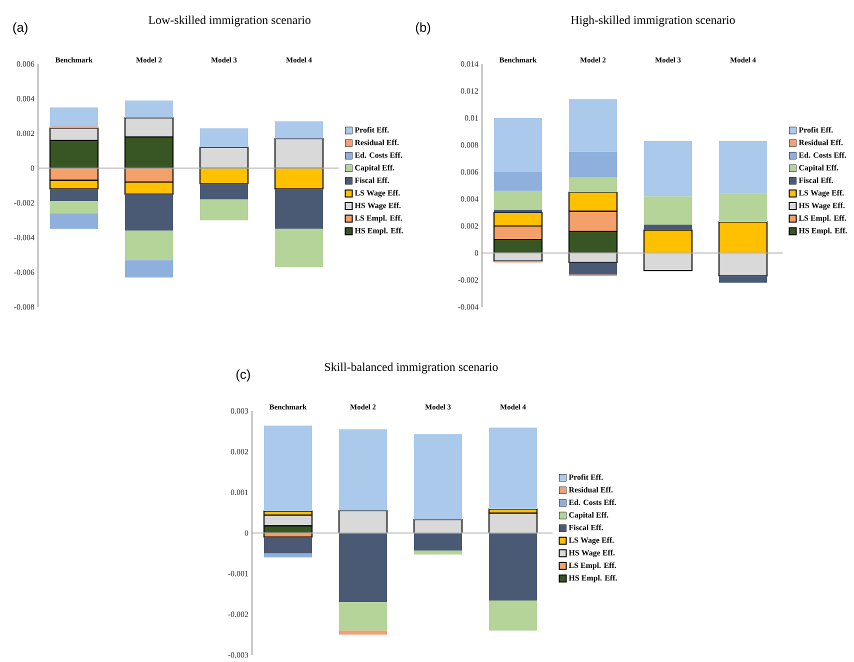 This screenshot has width=854, height=662. Describe the element at coordinates (423, 28) in the screenshot. I see `text: (b)` at that location.